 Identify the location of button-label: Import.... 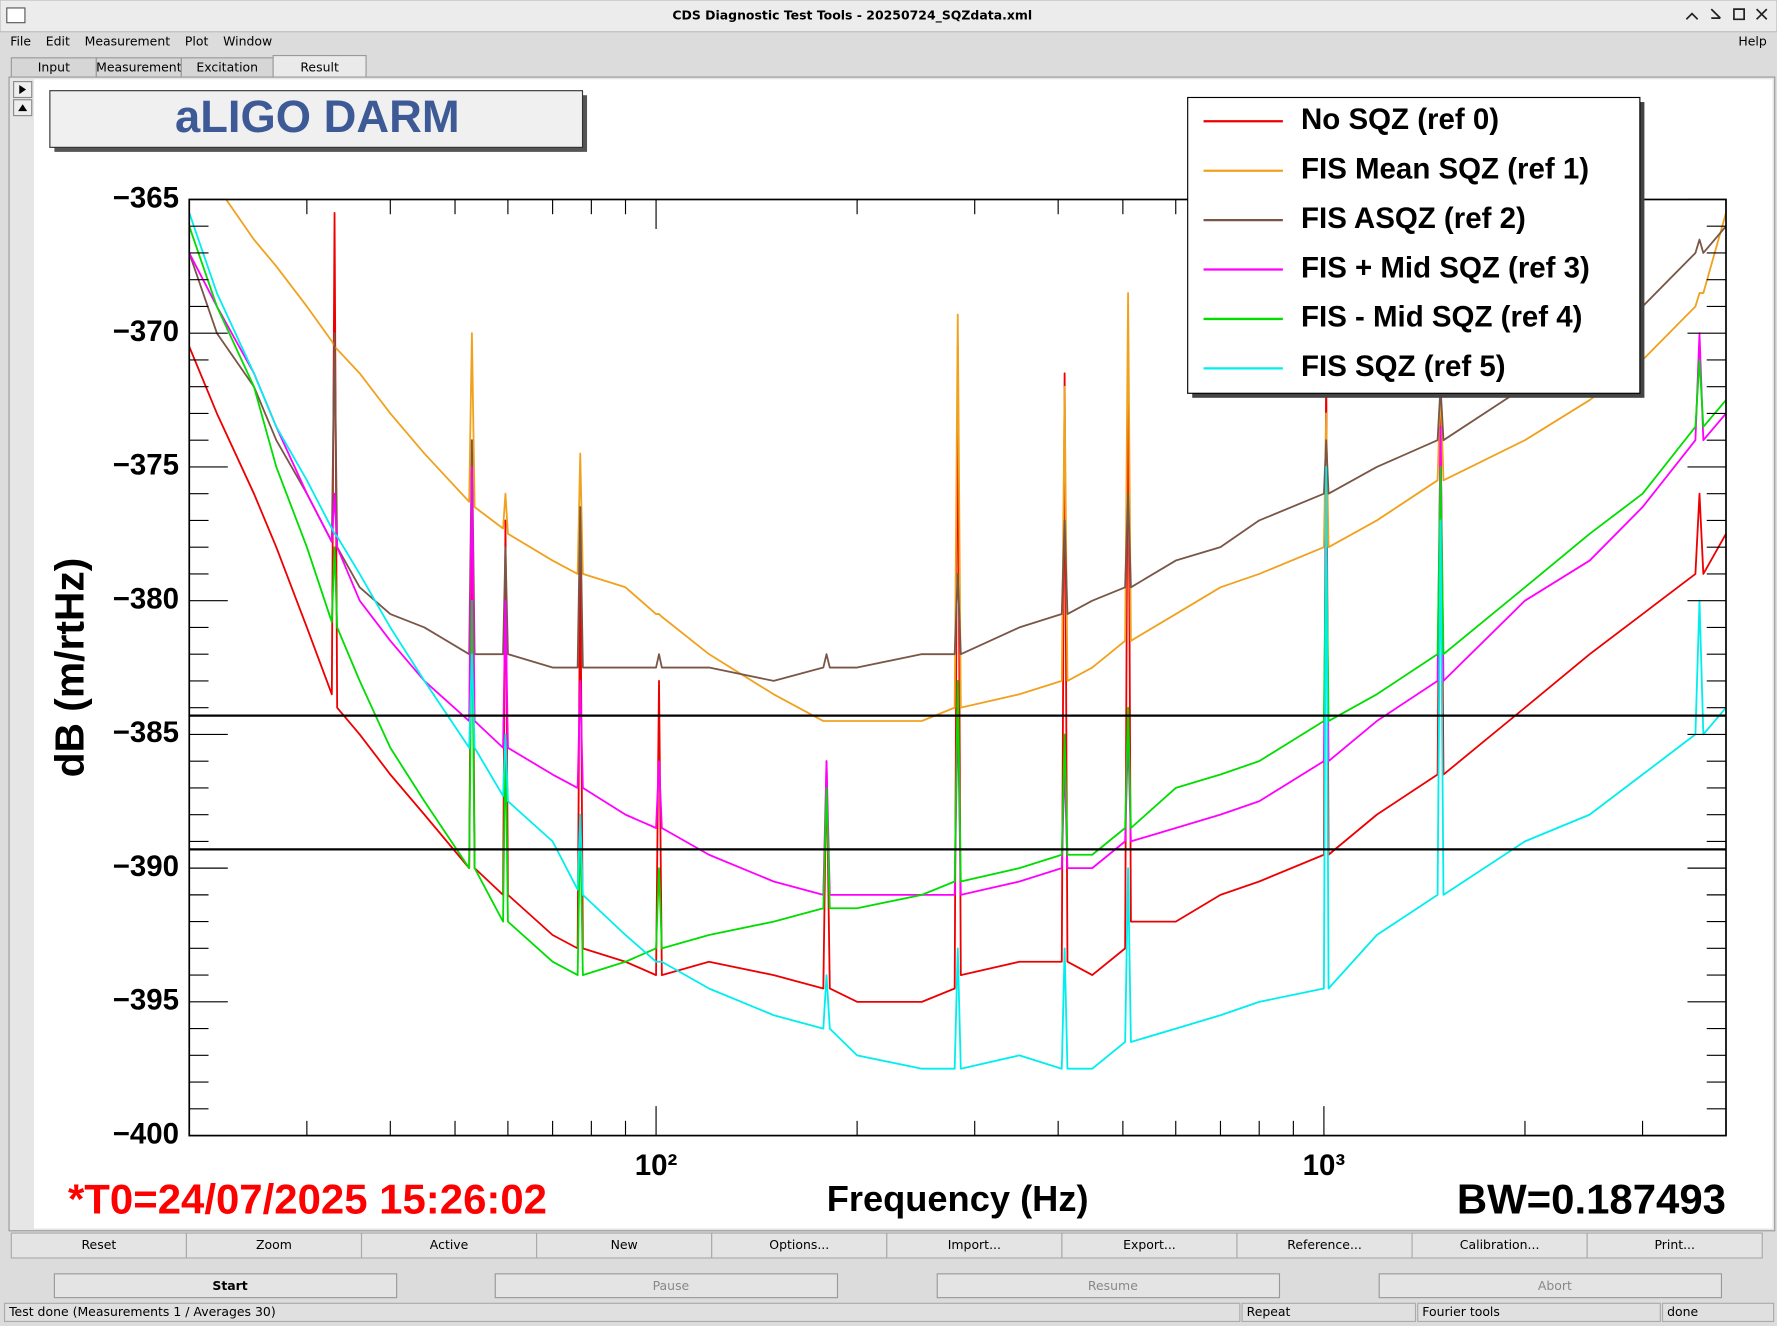
(974, 1244).